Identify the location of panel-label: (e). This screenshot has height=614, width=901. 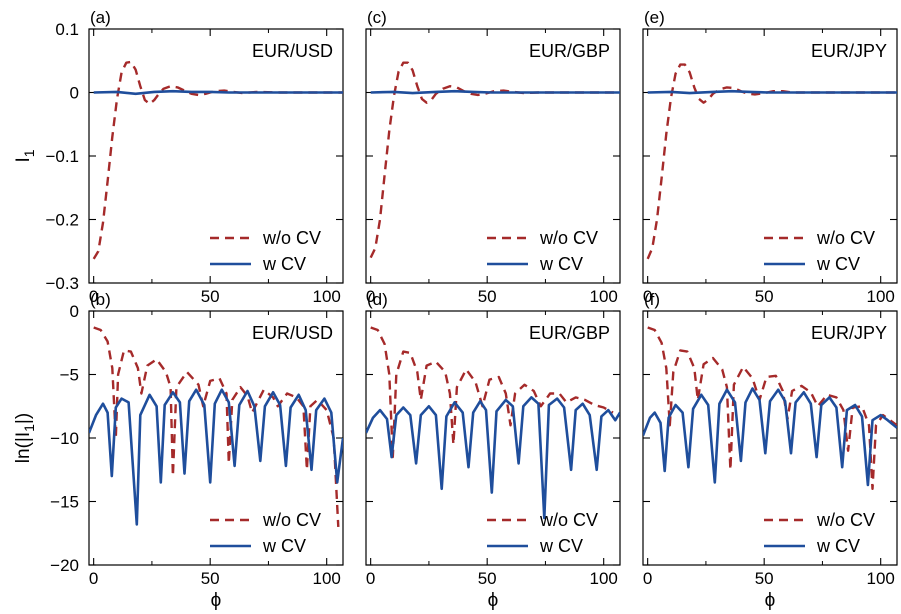
(654, 17).